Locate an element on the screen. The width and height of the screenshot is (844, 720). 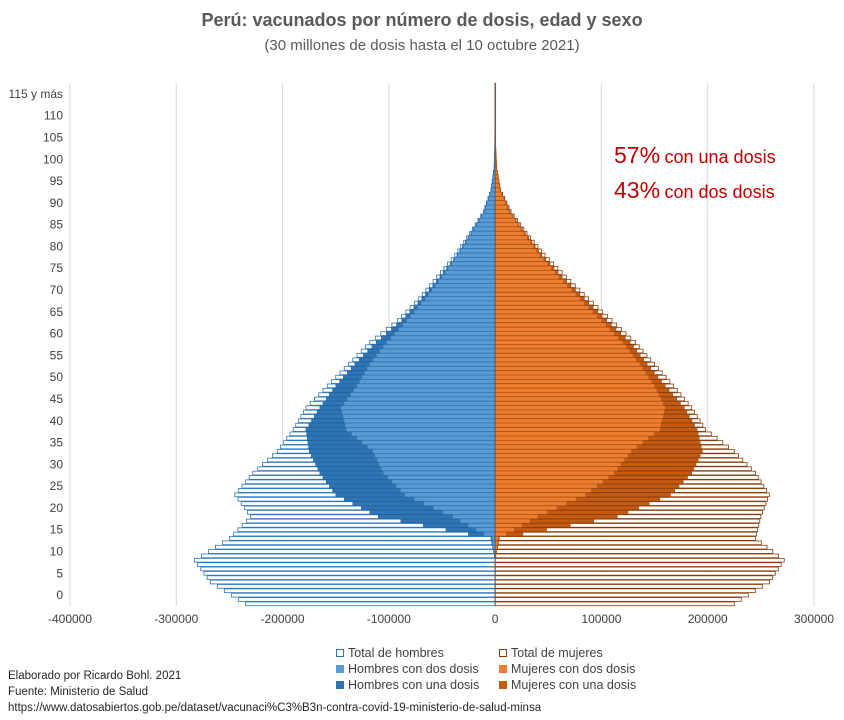
legend-label: Mujeres con una dosis is located at coordinates (574, 685).